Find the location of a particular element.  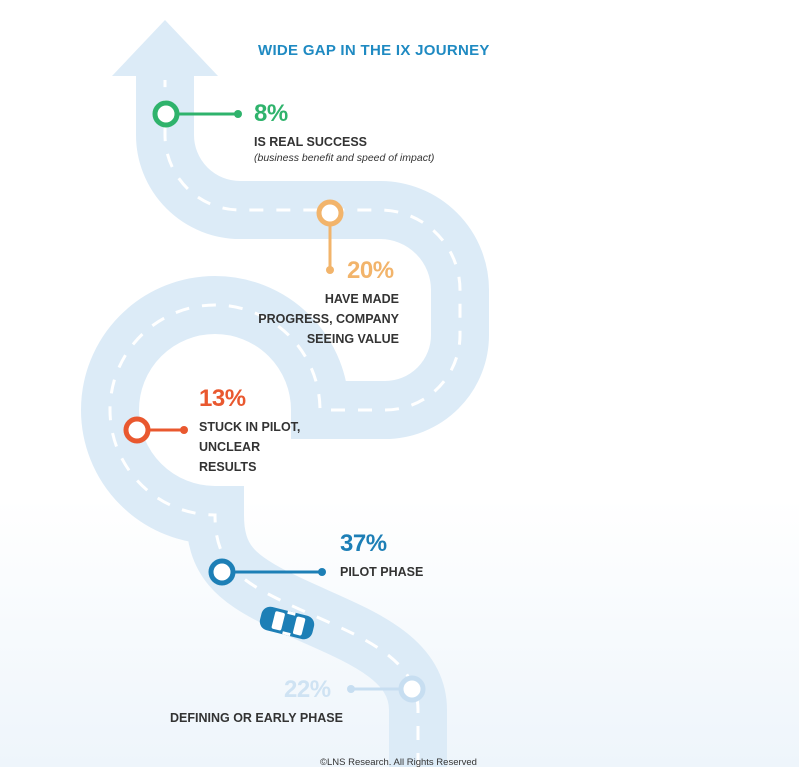

stage-label: HAVE MADE PROGRESS, COMPANY SEEING VALUE is located at coordinates (328, 319).